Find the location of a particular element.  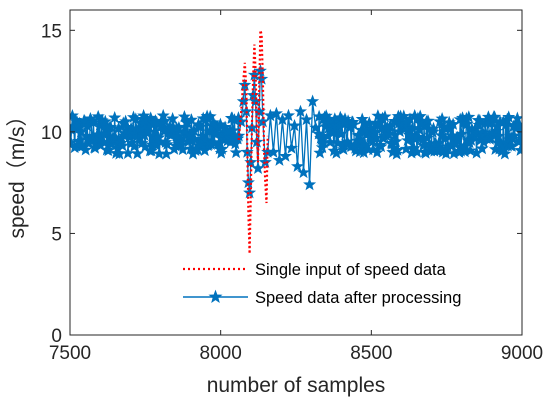

y-tick-label: 5 is located at coordinates (56, 234).